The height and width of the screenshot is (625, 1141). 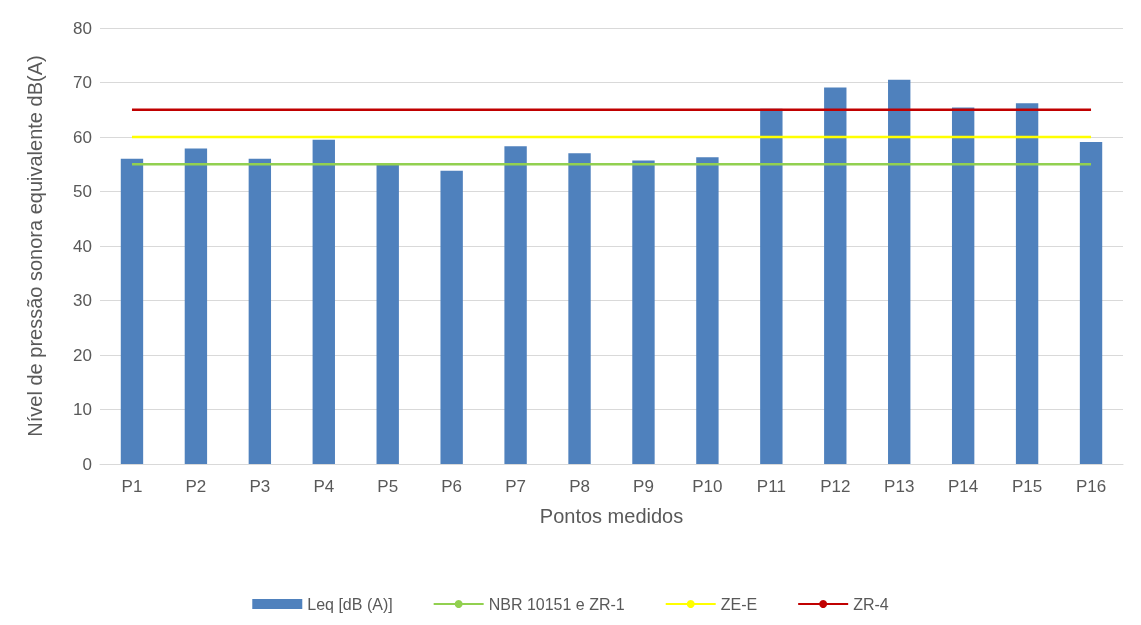 I want to click on x-tick-label: P16, so click(x=1091, y=486).